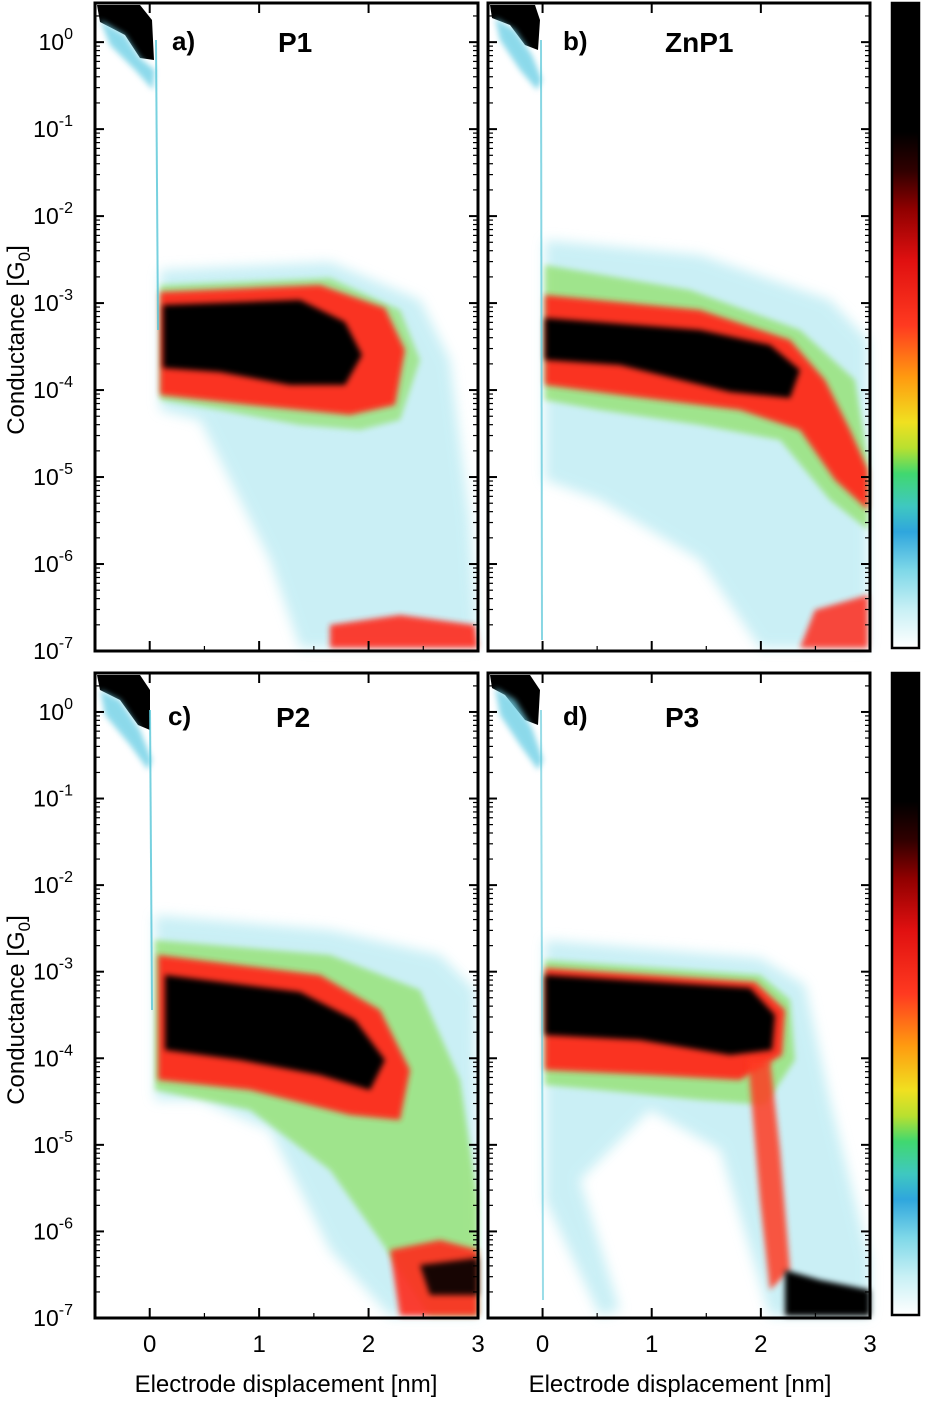 This screenshot has width=925, height=1403. Describe the element at coordinates (575, 41) in the screenshot. I see `panel-letter-b: b)` at that location.